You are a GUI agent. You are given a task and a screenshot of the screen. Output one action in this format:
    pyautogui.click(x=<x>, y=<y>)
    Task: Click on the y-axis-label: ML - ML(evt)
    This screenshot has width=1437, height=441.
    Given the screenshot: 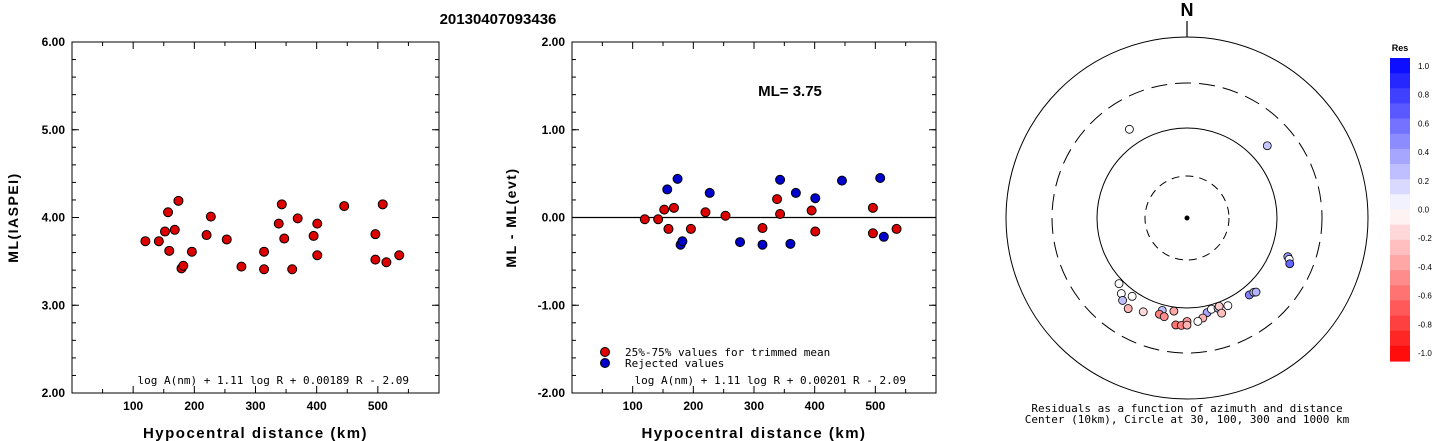 What is the action you would take?
    pyautogui.click(x=511, y=217)
    